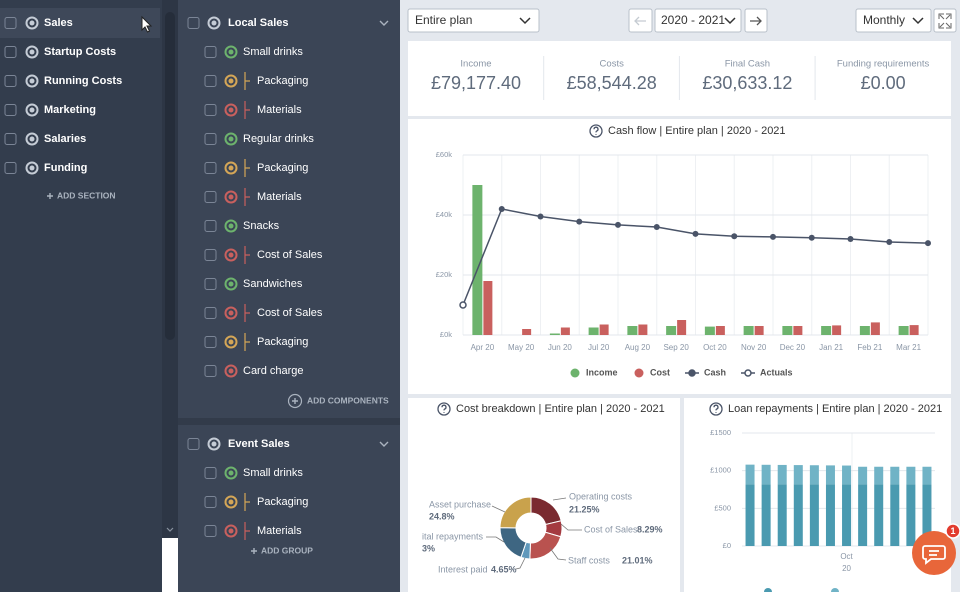 The width and height of the screenshot is (960, 592). I want to click on plan-select, so click(473, 20).